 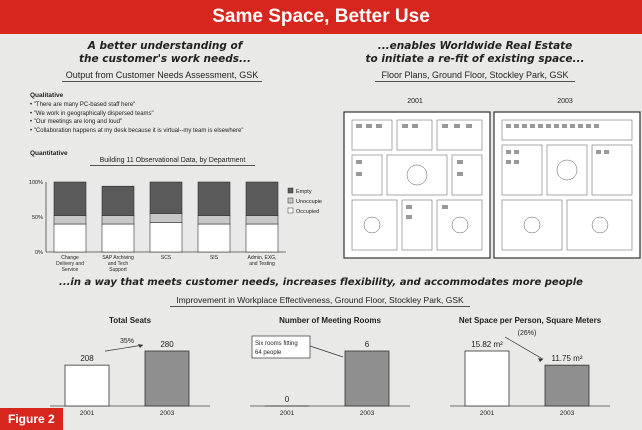 What do you see at coordinates (47, 95) in the screenshot?
I see `qualitative-label: Qualitative` at bounding box center [47, 95].